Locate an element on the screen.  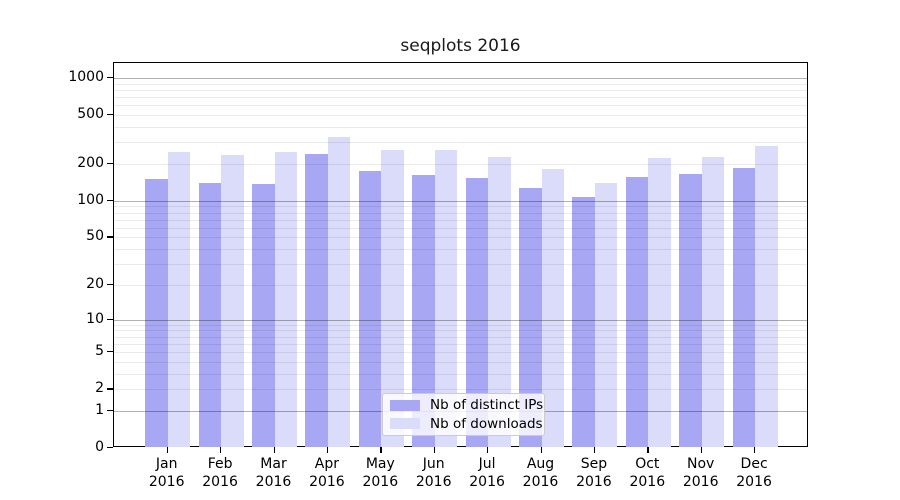
bar-nov-ips is located at coordinates (690, 310).